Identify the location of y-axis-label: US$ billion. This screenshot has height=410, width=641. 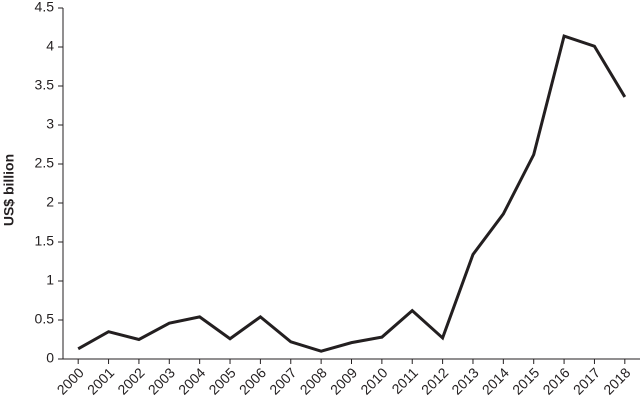
(9, 190).